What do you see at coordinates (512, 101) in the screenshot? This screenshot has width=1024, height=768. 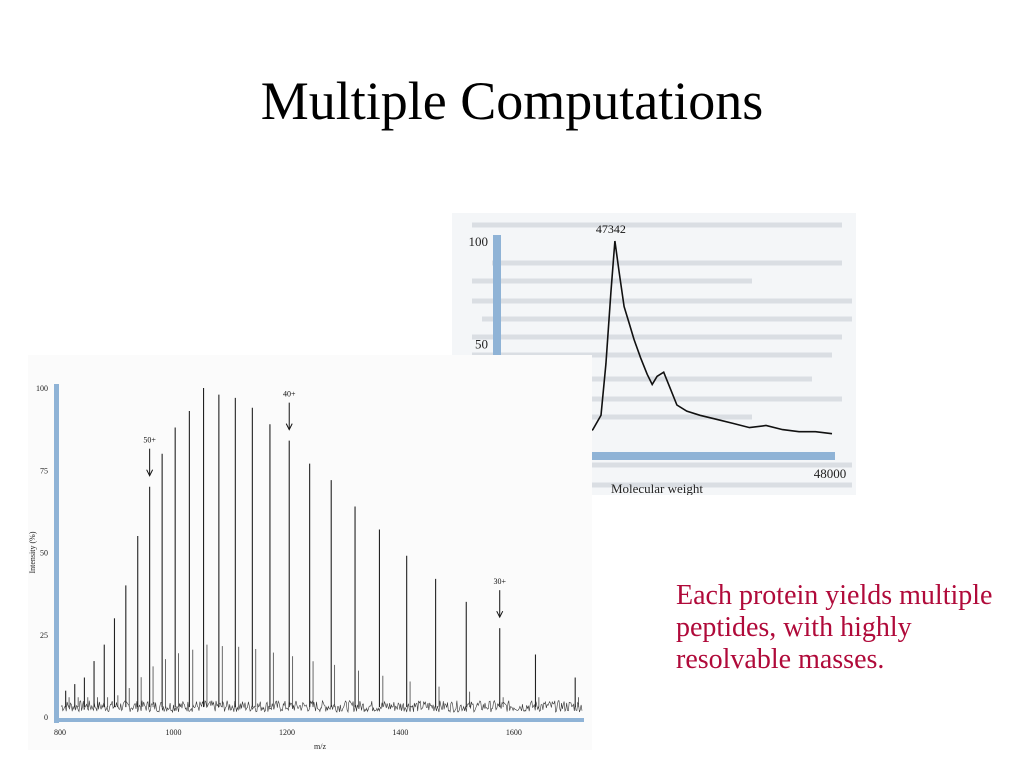 I see `slide-title: Multiple Computations` at bounding box center [512, 101].